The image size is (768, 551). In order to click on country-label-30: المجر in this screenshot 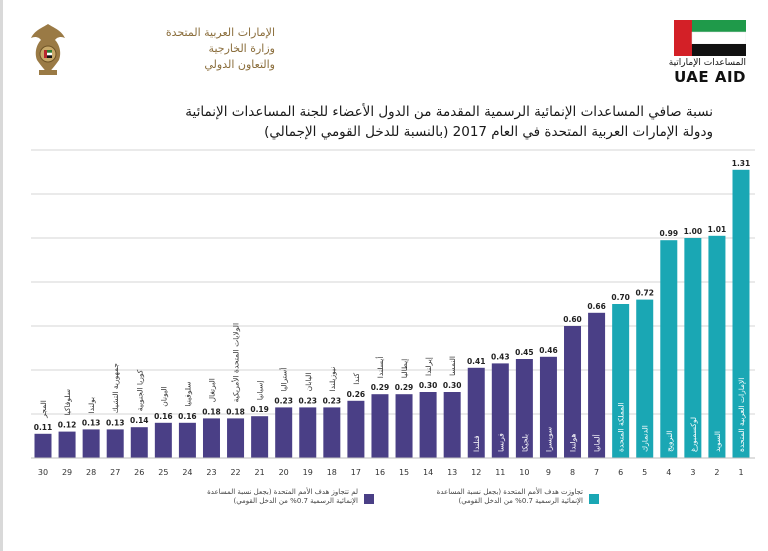, I will do `click(43, 409)`.